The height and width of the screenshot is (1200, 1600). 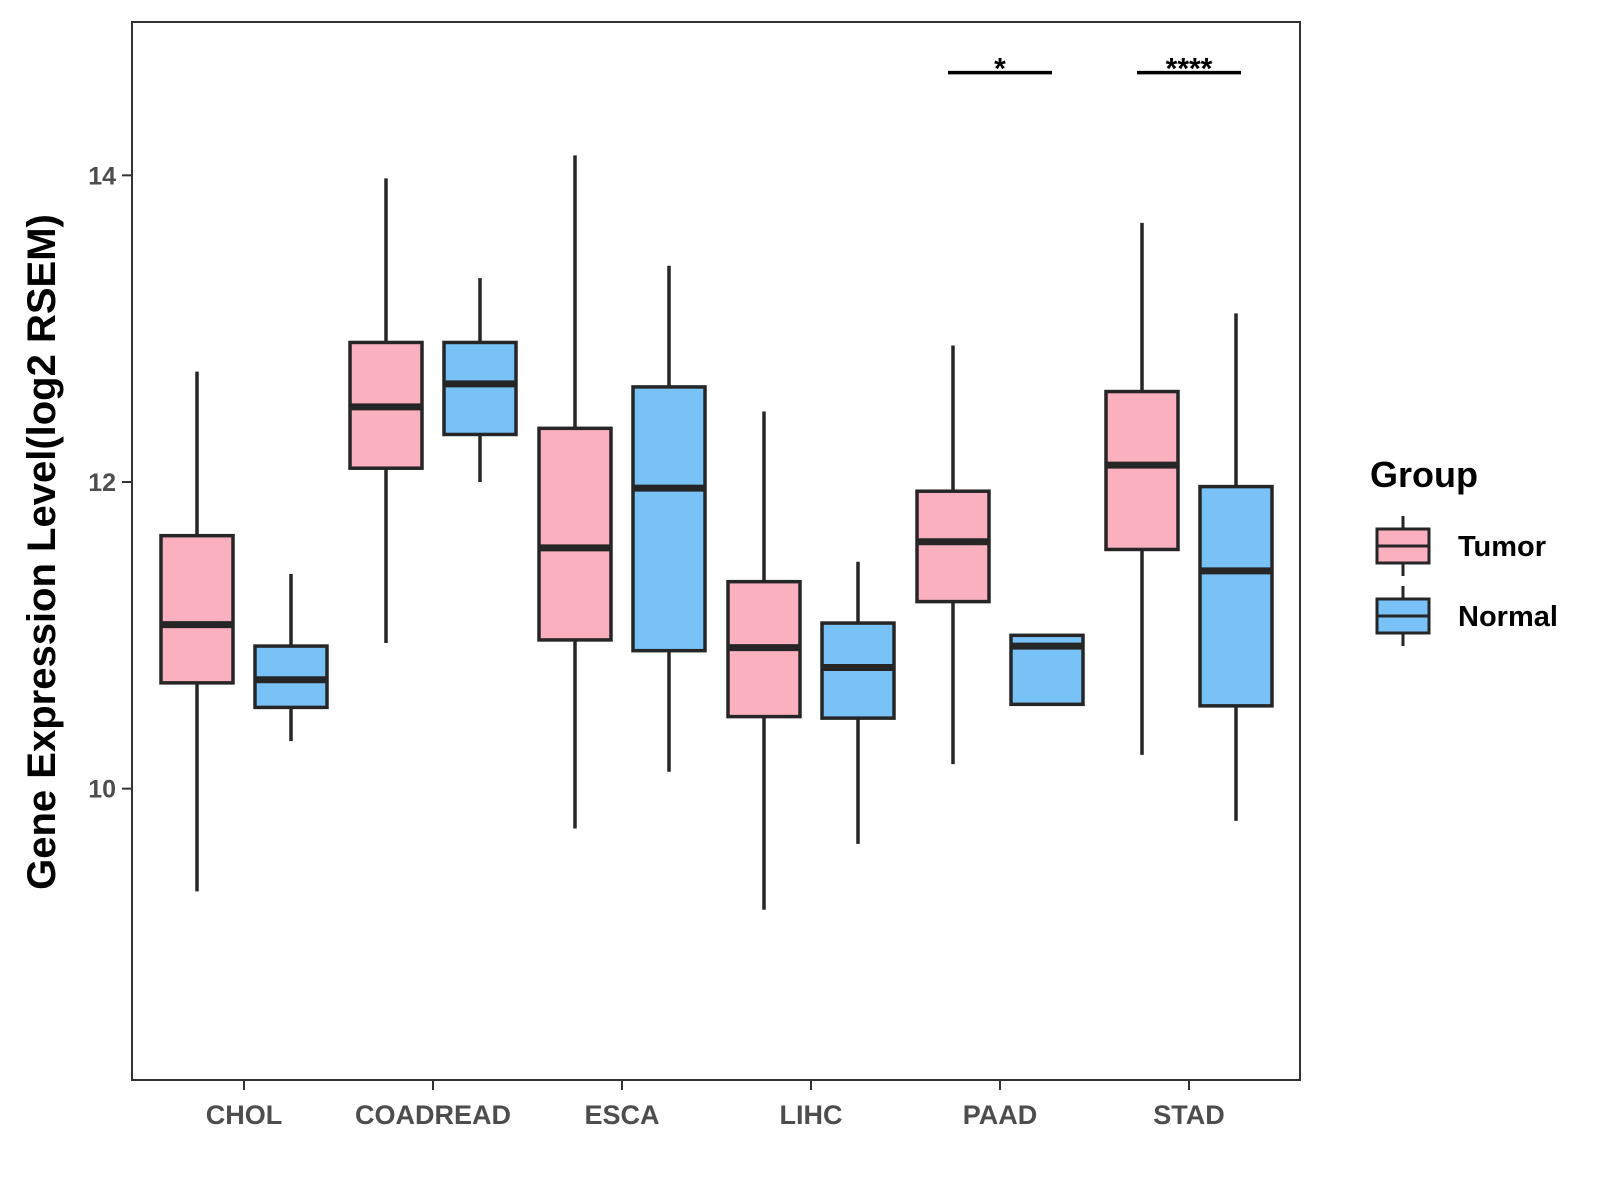 What do you see at coordinates (433, 1115) in the screenshot?
I see `x-tick-label-coadread: COADREAD` at bounding box center [433, 1115].